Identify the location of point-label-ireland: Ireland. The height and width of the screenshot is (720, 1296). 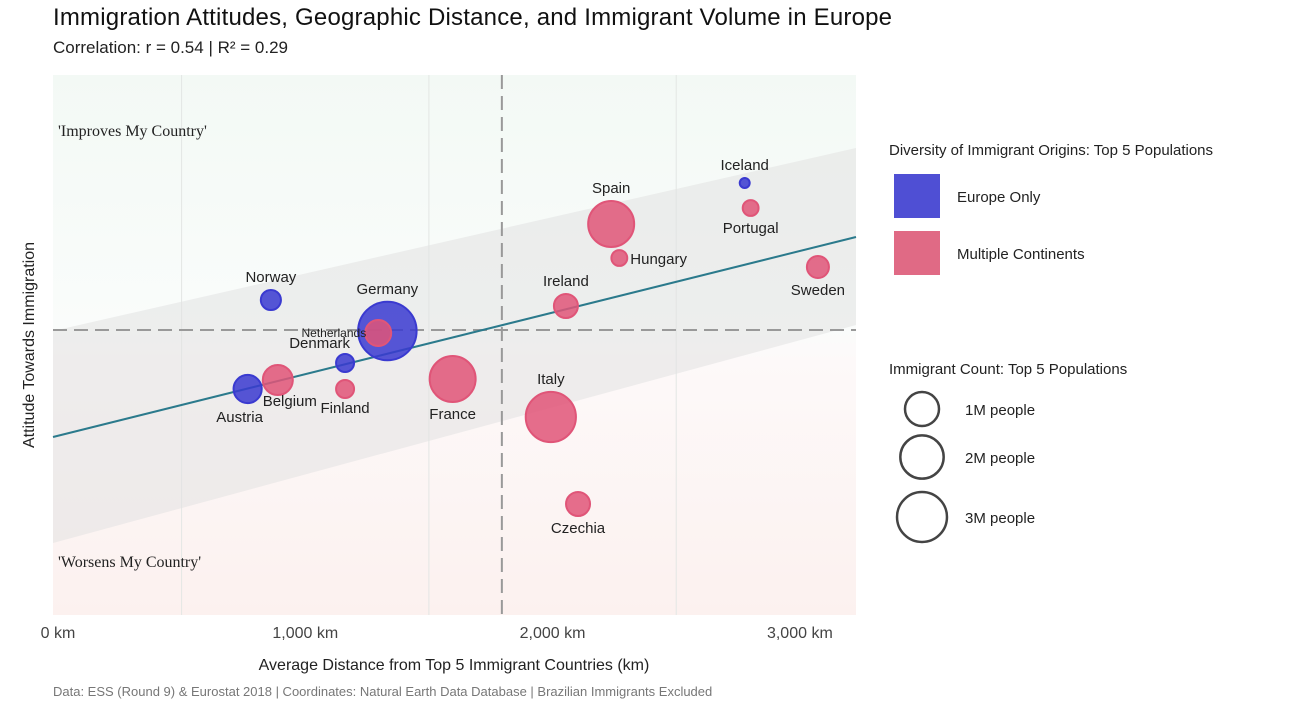
(566, 281).